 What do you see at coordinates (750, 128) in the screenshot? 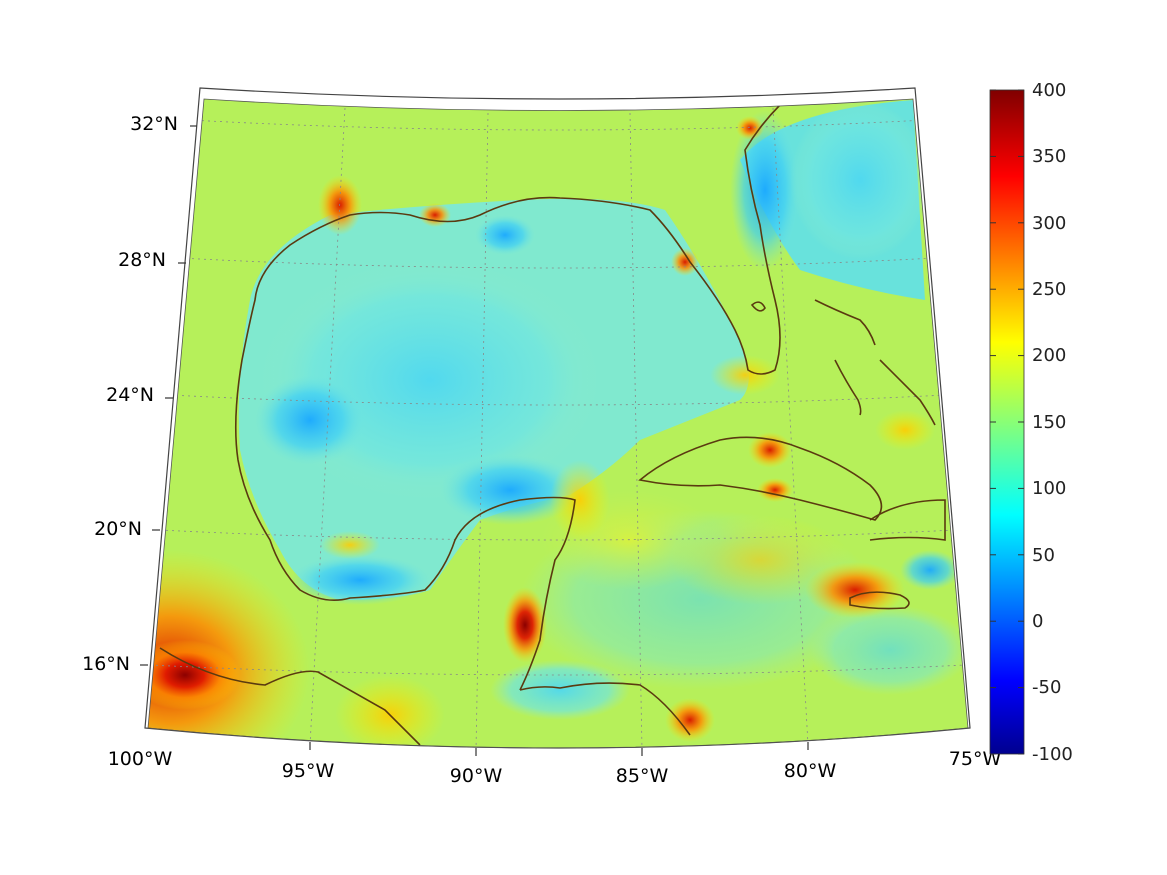
I see `hot-georgia` at bounding box center [750, 128].